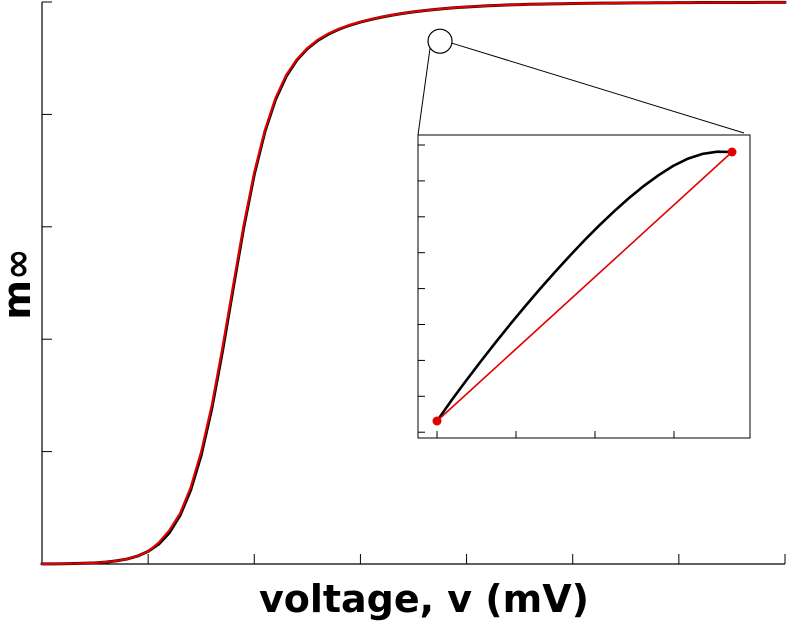 This screenshot has height=625, width=807. Describe the element at coordinates (47, 227) in the screenshot. I see `main-y-ticks` at that location.